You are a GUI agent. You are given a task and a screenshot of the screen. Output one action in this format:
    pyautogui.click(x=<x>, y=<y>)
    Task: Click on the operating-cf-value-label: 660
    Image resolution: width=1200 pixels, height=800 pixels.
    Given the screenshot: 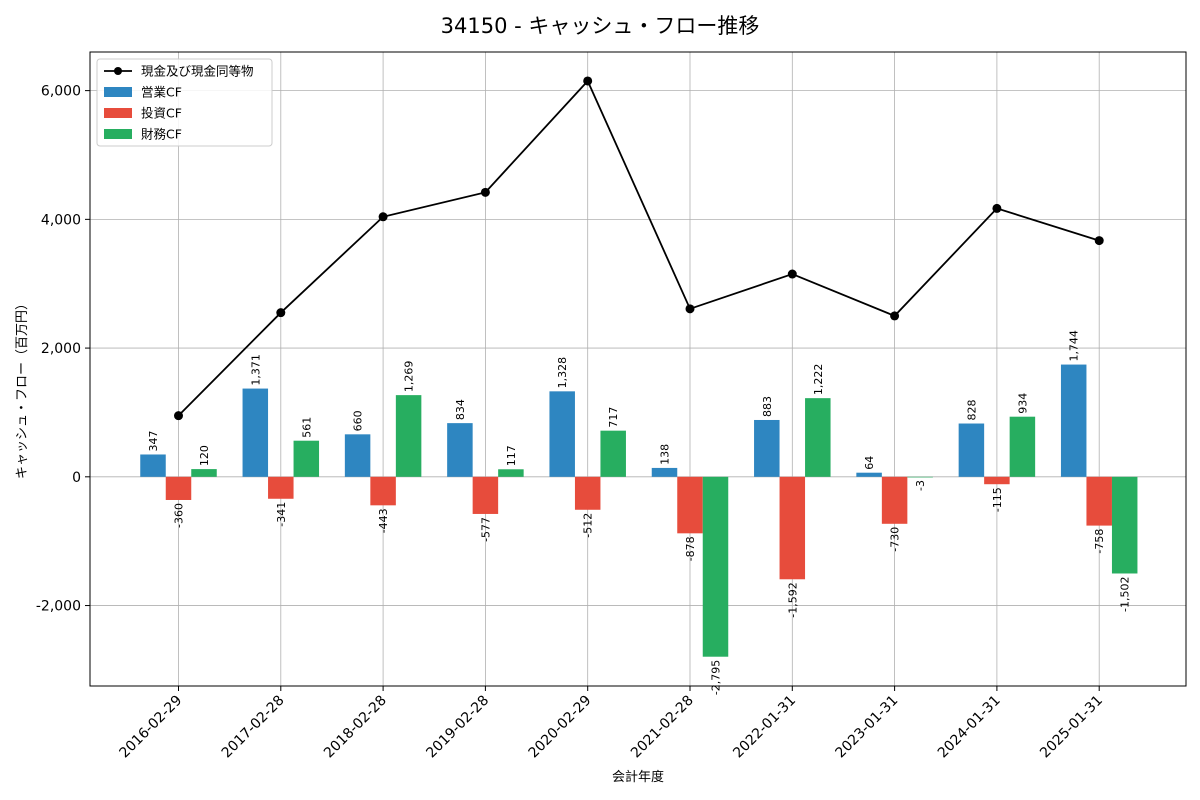 What is the action you would take?
    pyautogui.click(x=358, y=420)
    